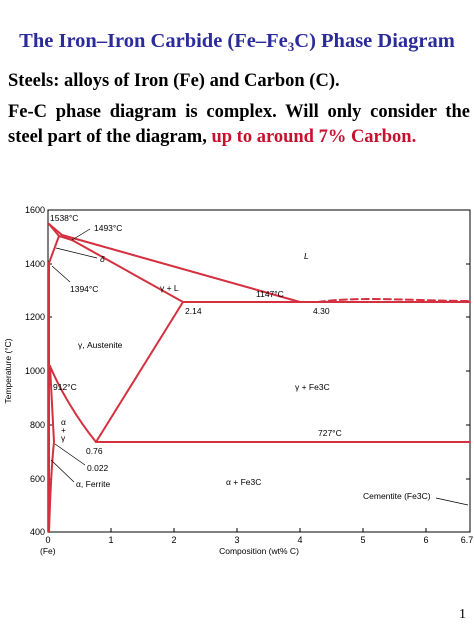 The height and width of the screenshot is (631, 474). Describe the element at coordinates (94, 451) in the screenshot. I see `label-076: 0.76` at that location.